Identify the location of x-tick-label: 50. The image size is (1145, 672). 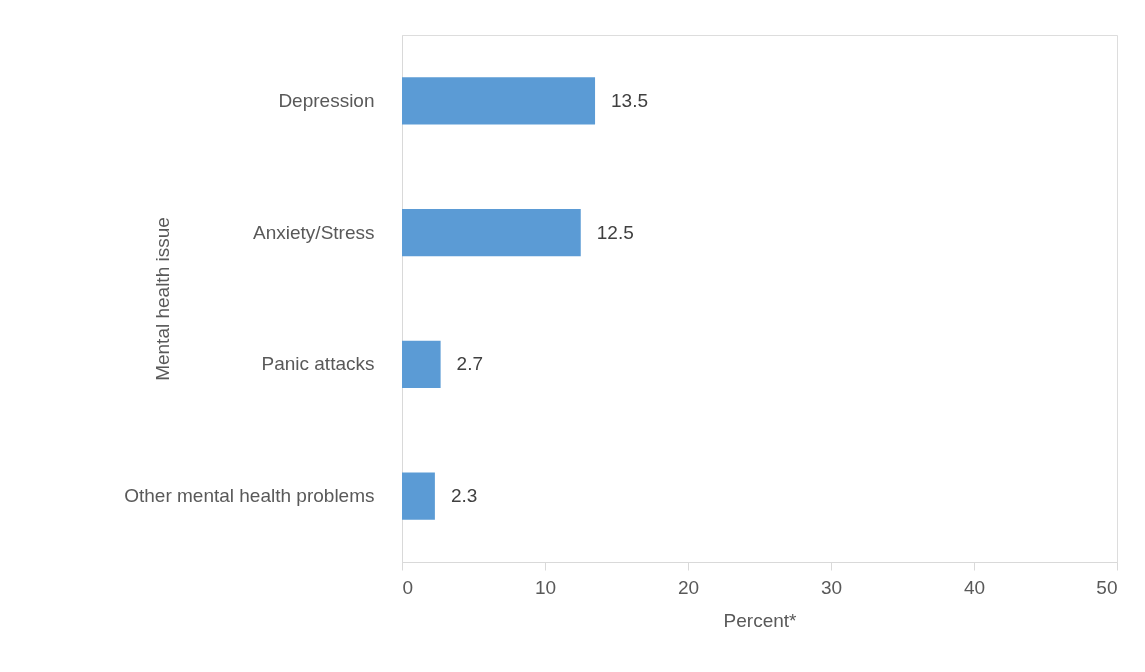
(1107, 587).